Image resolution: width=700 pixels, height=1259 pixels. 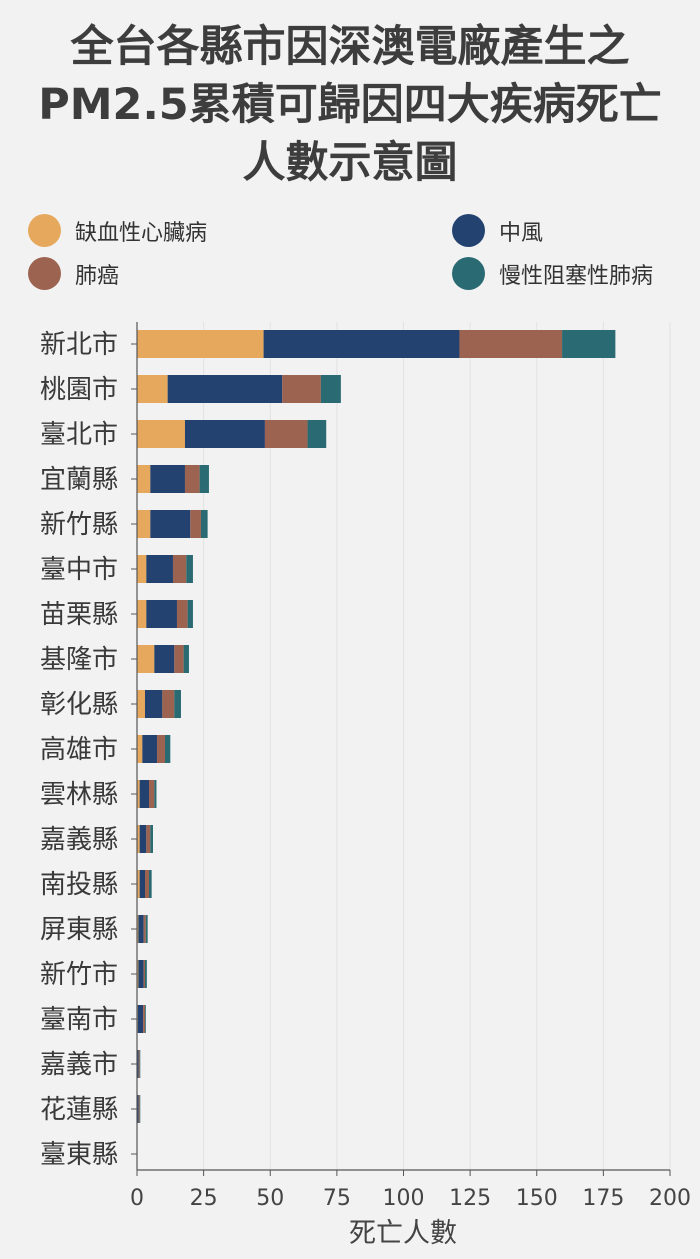 I want to click on legend-label: 中風, so click(x=521, y=233).